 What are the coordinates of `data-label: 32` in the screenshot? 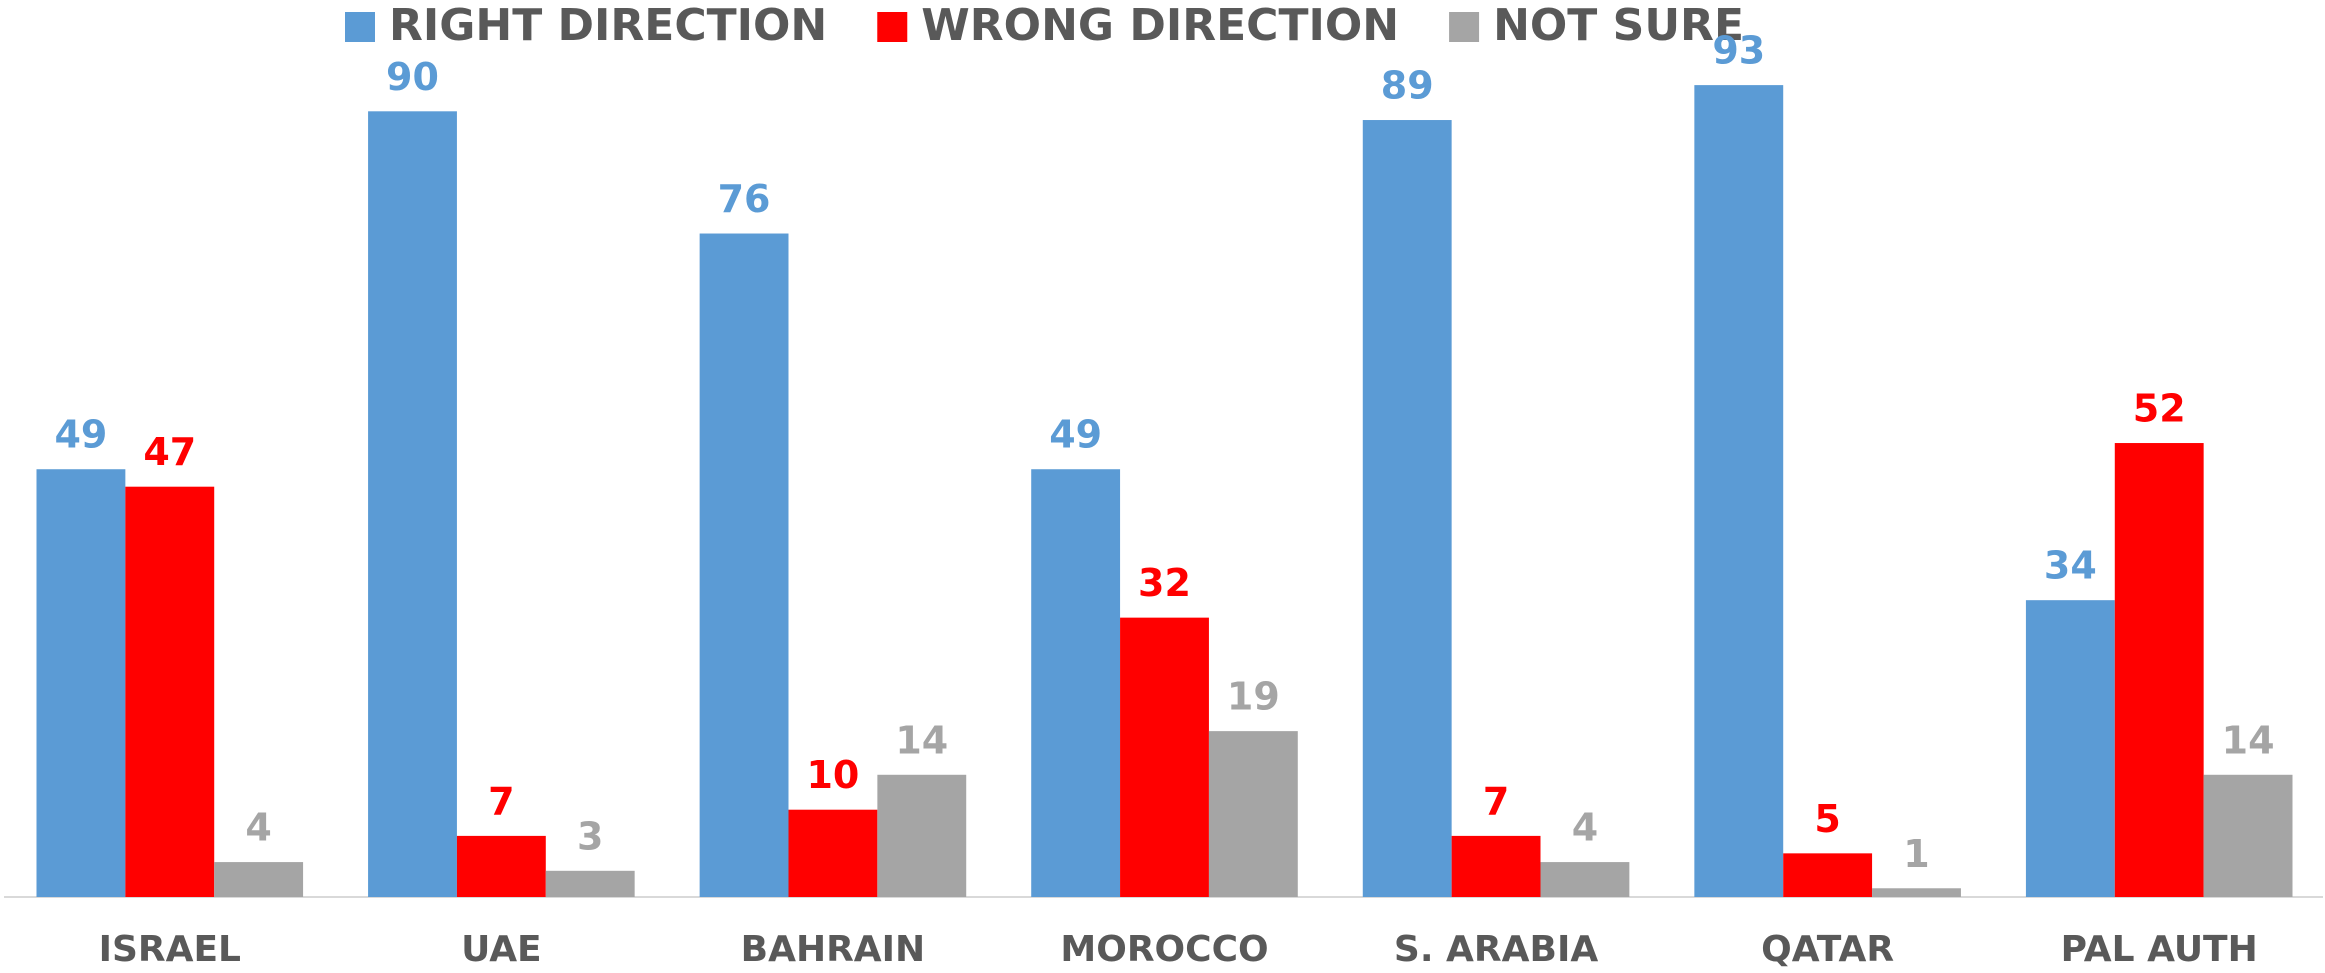 It's located at (1164, 583).